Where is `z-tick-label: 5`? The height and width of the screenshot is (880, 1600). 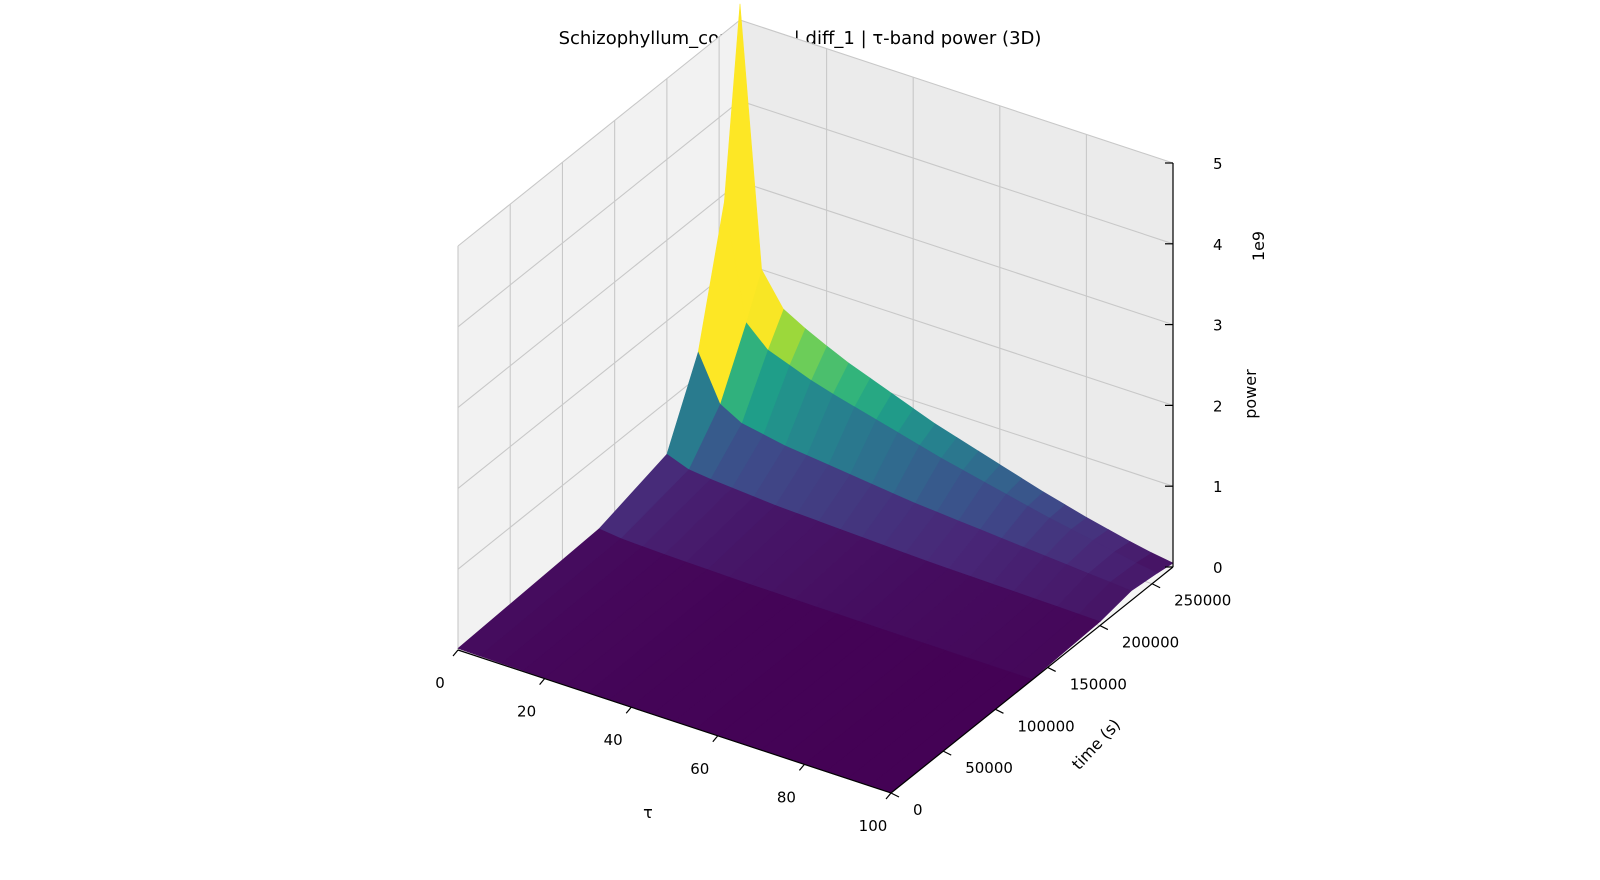
z-tick-label: 5 is located at coordinates (1218, 164).